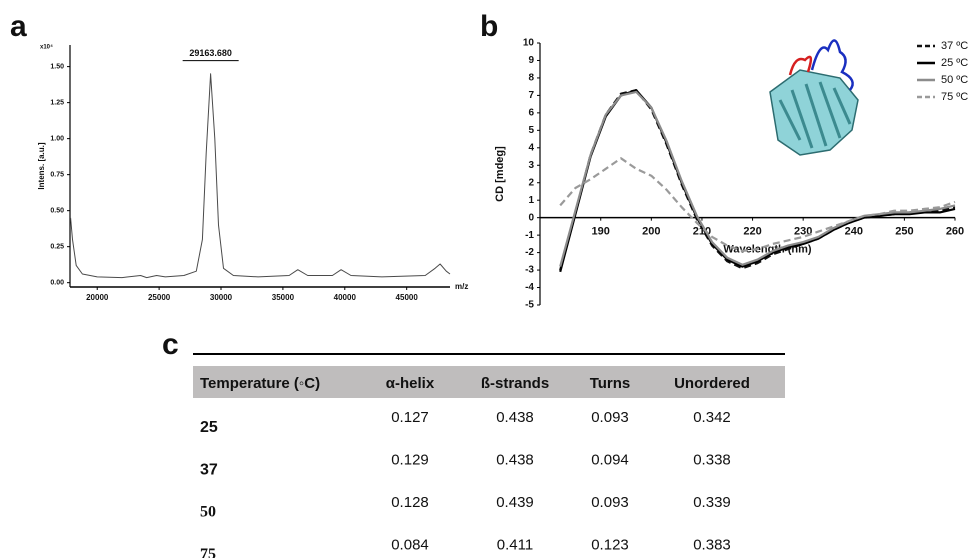 Image resolution: width=971 pixels, height=558 pixels. I want to click on y-tick-label: 1.50, so click(57, 66).